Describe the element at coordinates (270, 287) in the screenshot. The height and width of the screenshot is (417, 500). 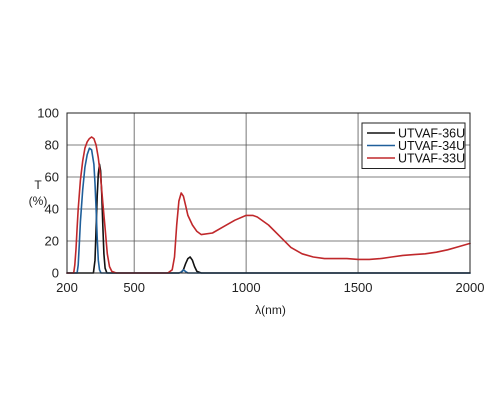
I see `x-tick-labels: 200 500 1000 1500 2000` at that location.